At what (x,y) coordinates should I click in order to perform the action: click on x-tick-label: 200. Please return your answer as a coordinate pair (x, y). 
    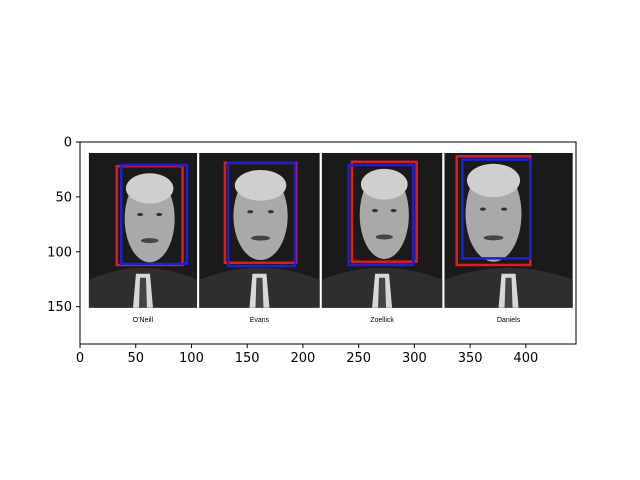
    Looking at the image, I should click on (303, 358).